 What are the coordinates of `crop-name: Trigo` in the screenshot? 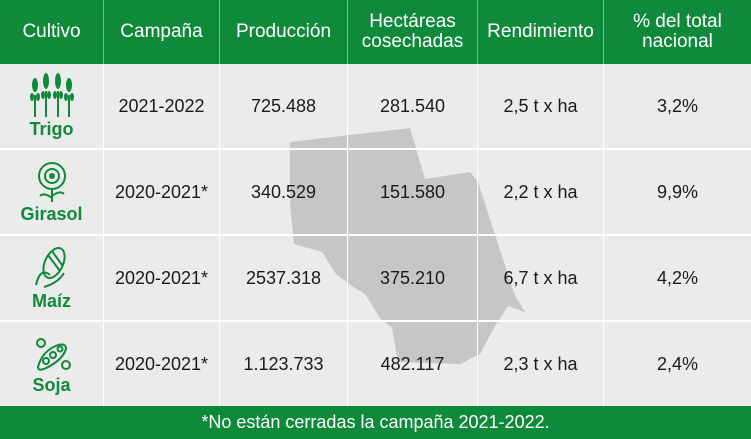 It's located at (51, 128).